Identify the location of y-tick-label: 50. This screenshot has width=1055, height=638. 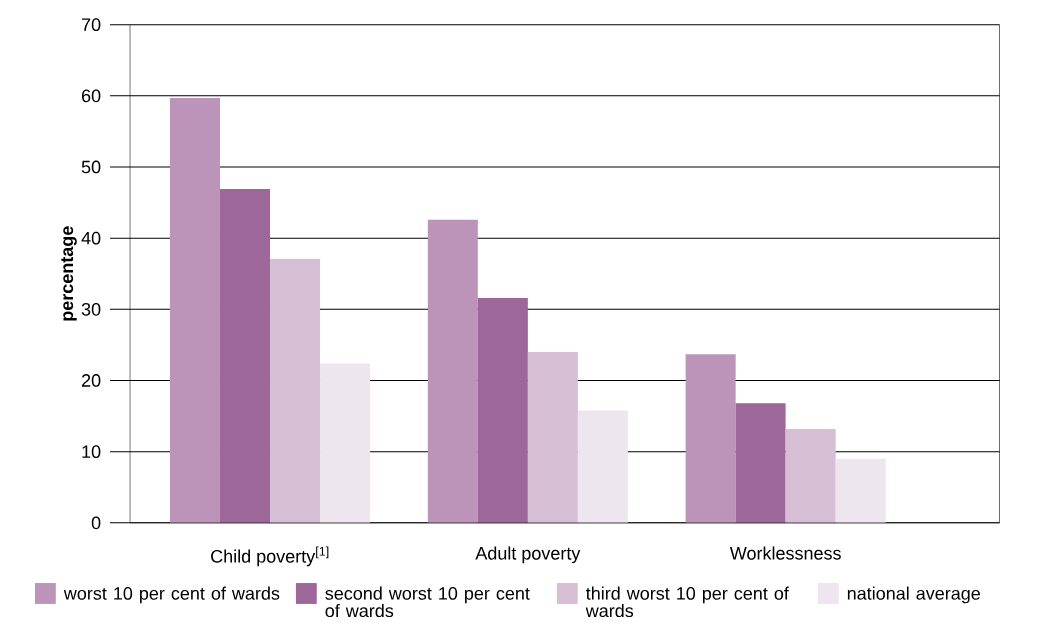
(91, 167).